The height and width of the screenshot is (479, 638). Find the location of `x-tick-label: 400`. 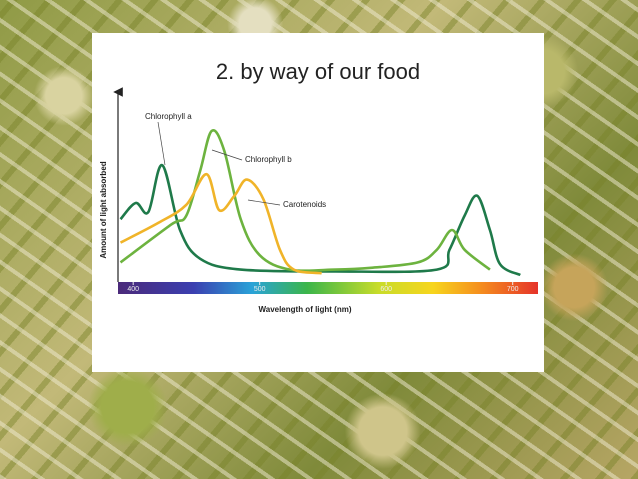

x-tick-label: 400 is located at coordinates (133, 289).